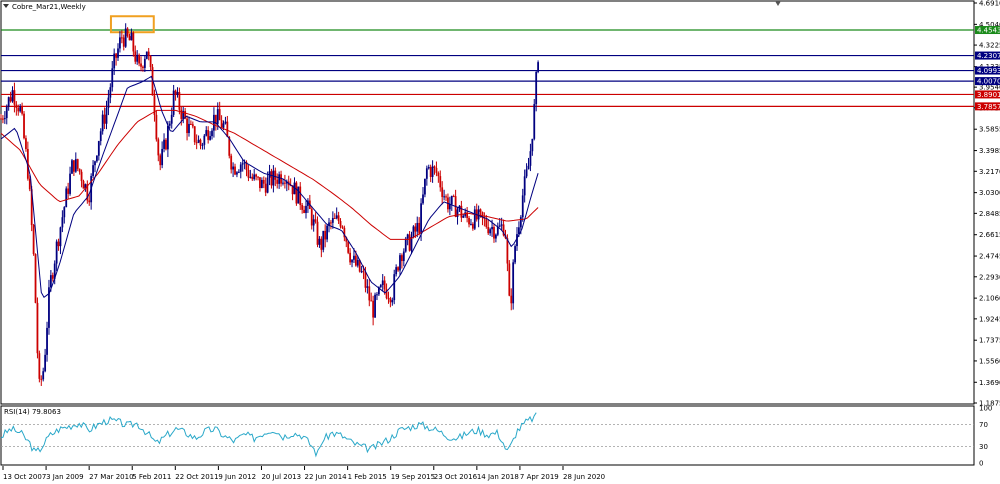 The image size is (1000, 484). What do you see at coordinates (989, 235) in the screenshot?
I see `price-tick-label: 2.6615` at bounding box center [989, 235].